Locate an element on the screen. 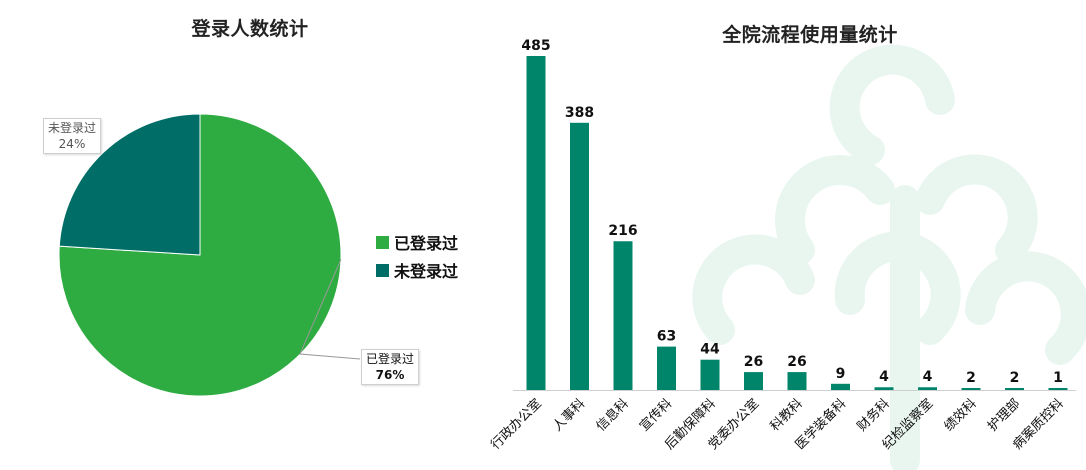  bar-chart-title: 全院流程使用量统计 is located at coordinates (810, 35).